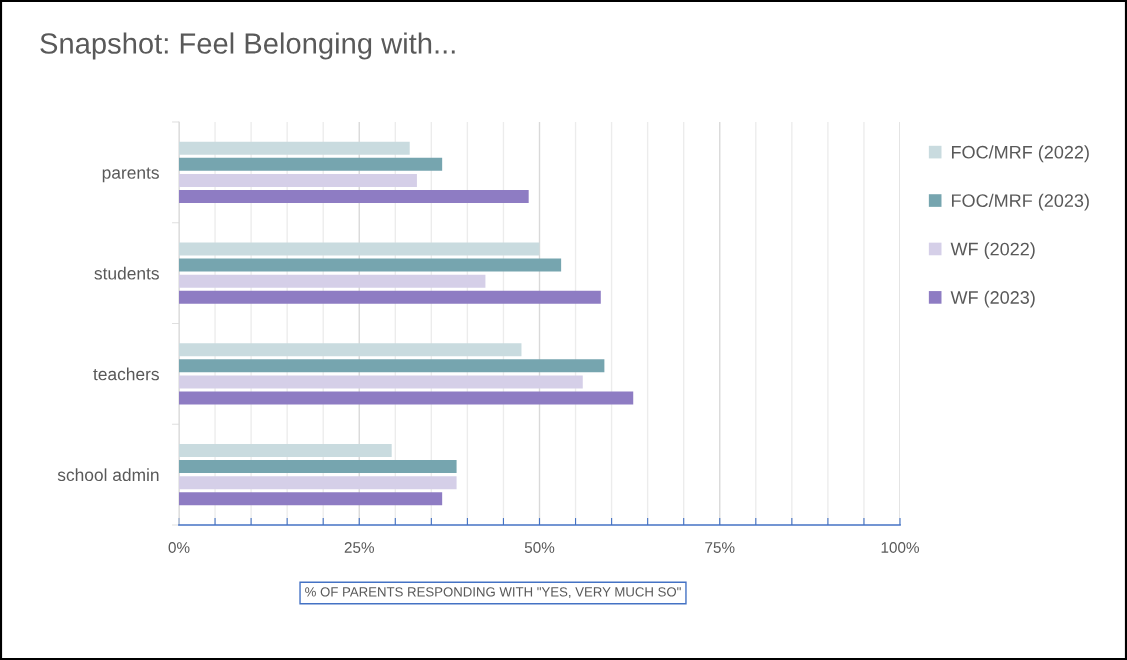 This screenshot has height=660, width=1127. I want to click on y-tick-label: teachers, so click(126, 374).